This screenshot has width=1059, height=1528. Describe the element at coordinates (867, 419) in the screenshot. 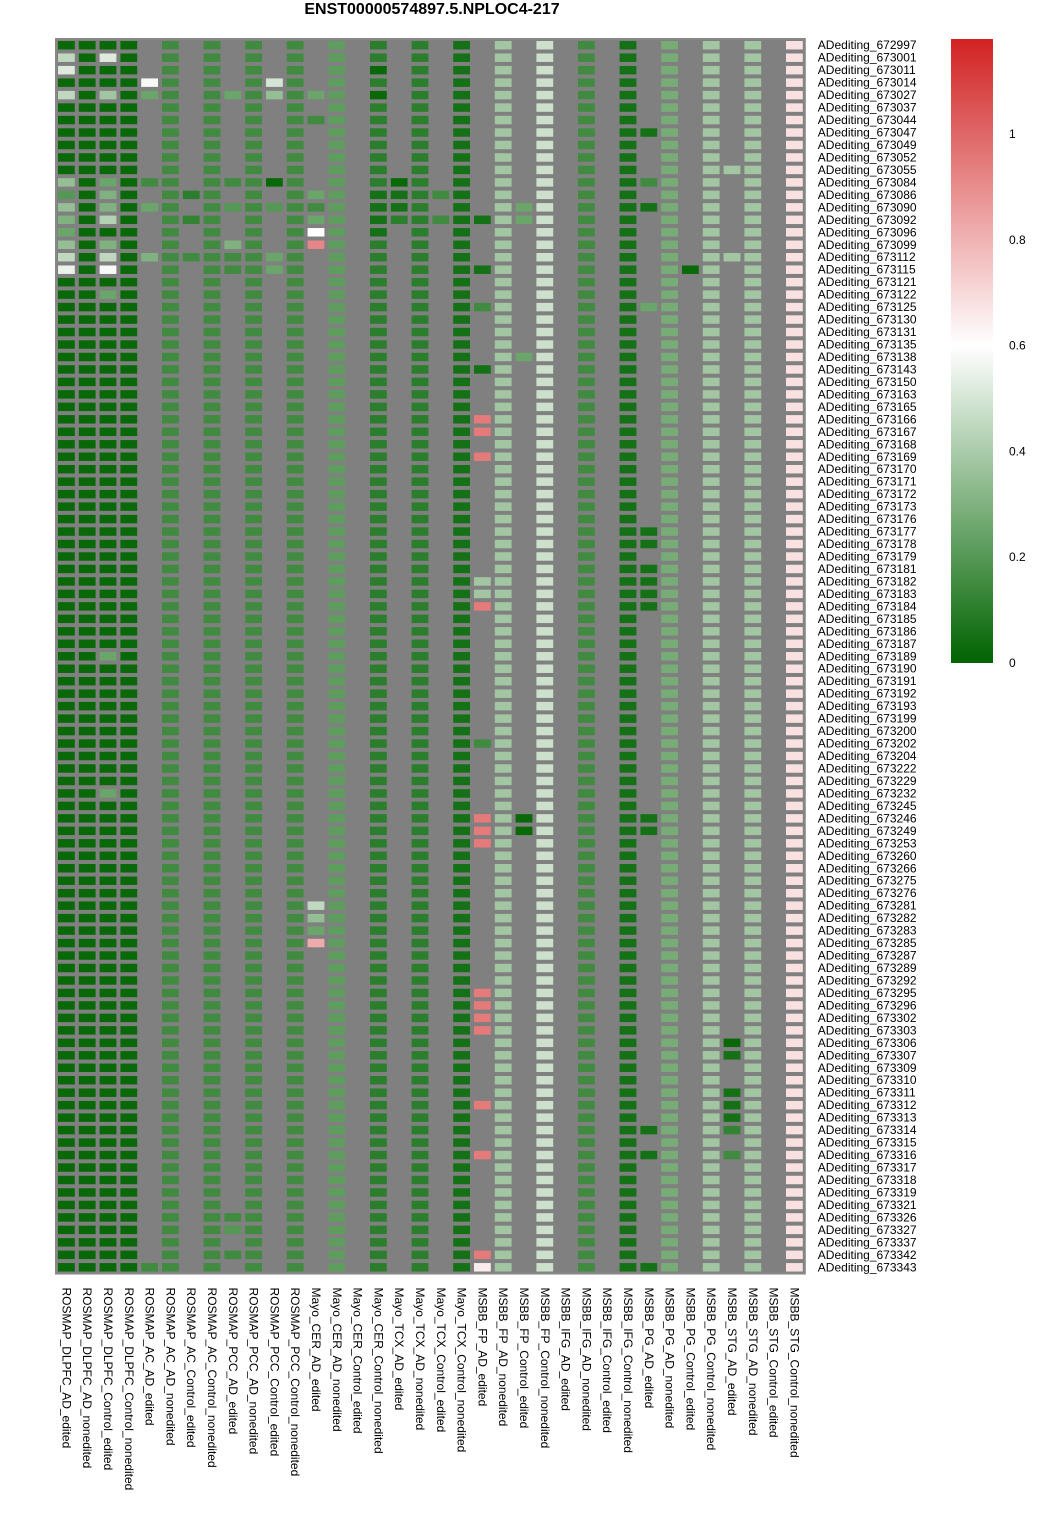

I see `row-label: ADediting_673166` at that location.